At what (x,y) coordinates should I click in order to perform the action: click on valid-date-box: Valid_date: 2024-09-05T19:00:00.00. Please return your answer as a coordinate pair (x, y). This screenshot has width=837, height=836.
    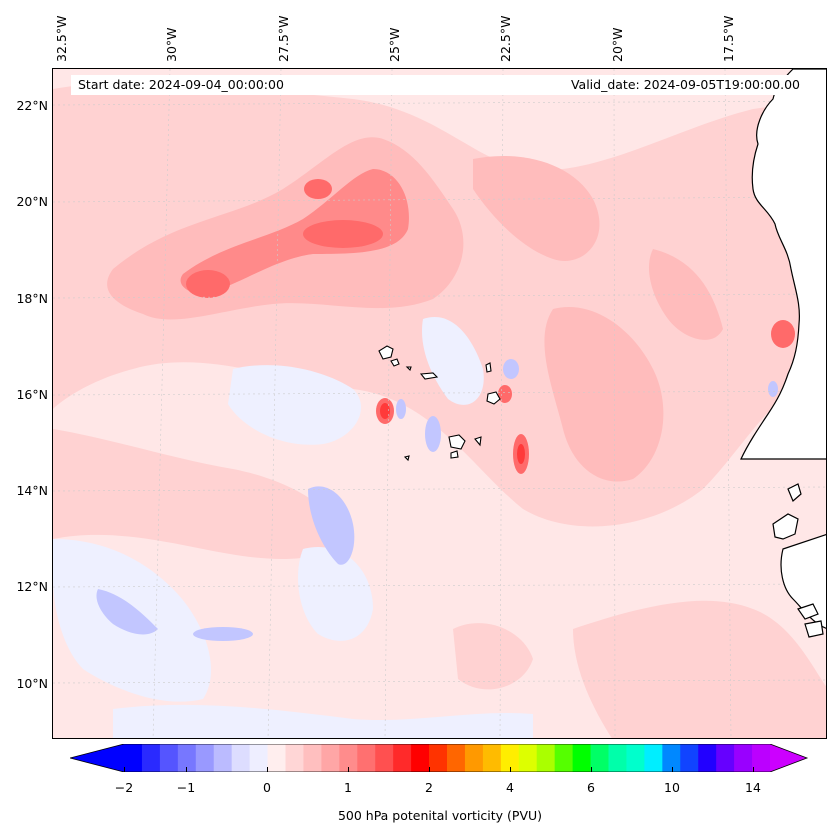
    Looking at the image, I should click on (673, 85).